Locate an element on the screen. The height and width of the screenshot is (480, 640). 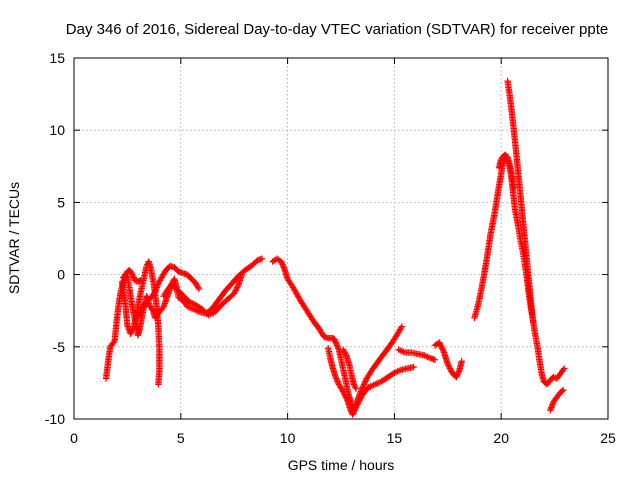
x-tick-label: 20 is located at coordinates (501, 438).